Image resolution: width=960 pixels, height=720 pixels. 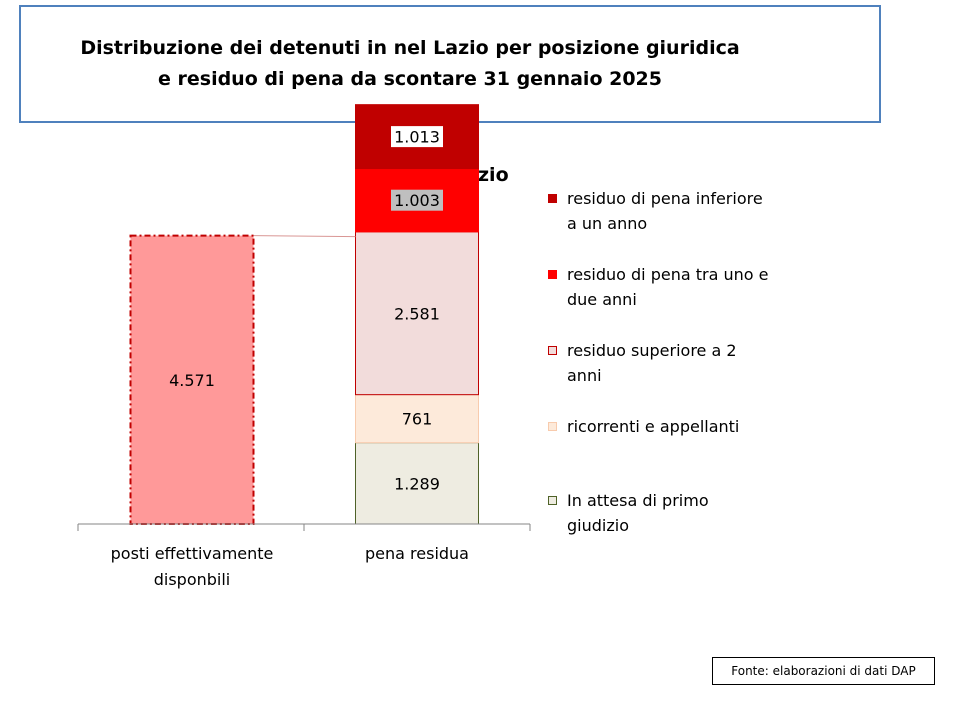 I want to click on legend-label-line: In attesa di primo, so click(x=638, y=500).